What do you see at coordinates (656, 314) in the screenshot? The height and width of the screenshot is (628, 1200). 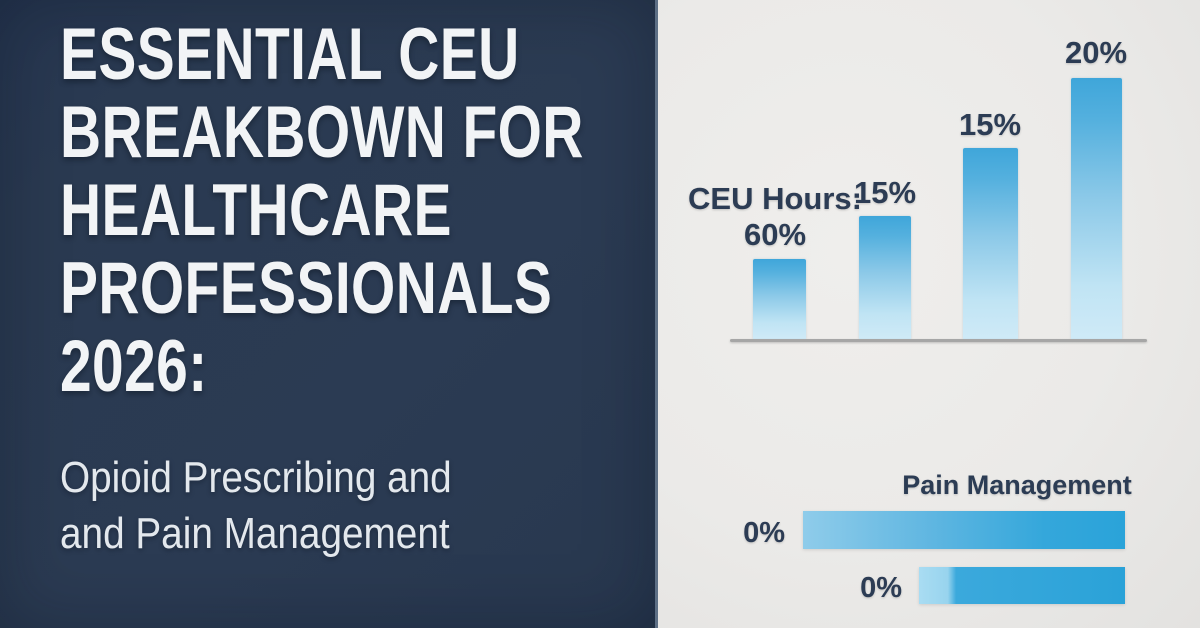 I see `panel-divider` at bounding box center [656, 314].